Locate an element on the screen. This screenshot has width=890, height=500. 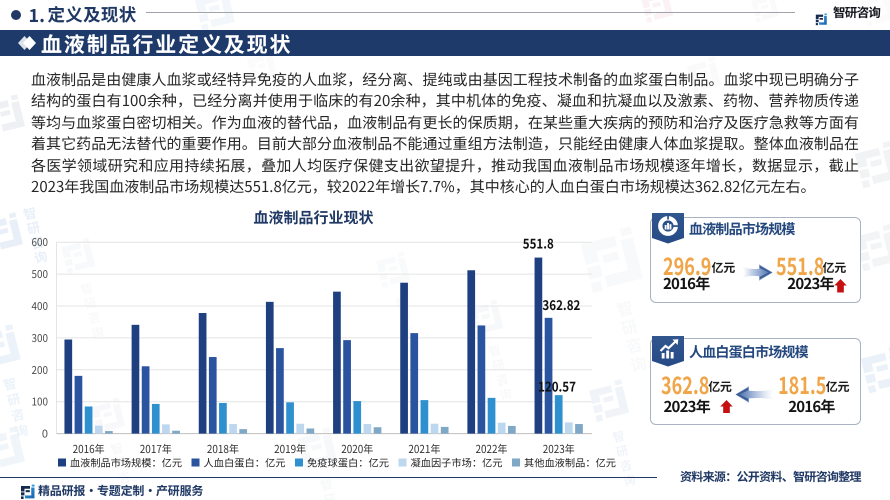
svg-text: 200 is located at coordinates (40, 370).